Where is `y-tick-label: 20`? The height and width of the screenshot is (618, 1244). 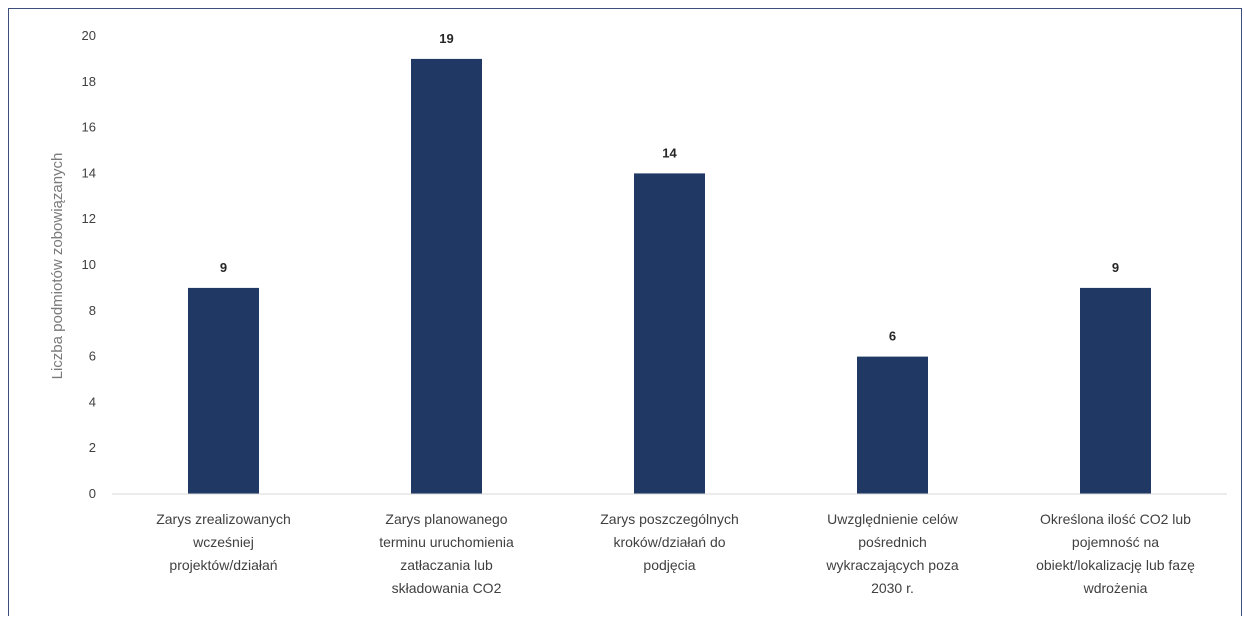
y-tick-label: 20 is located at coordinates (89, 35).